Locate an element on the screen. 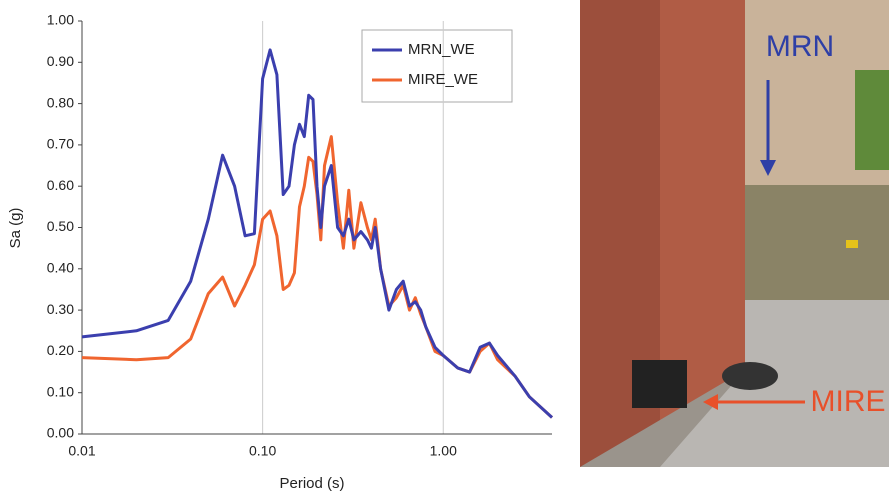 The height and width of the screenshot is (504, 889). y-tick-label: 0.30 is located at coordinates (60, 309).